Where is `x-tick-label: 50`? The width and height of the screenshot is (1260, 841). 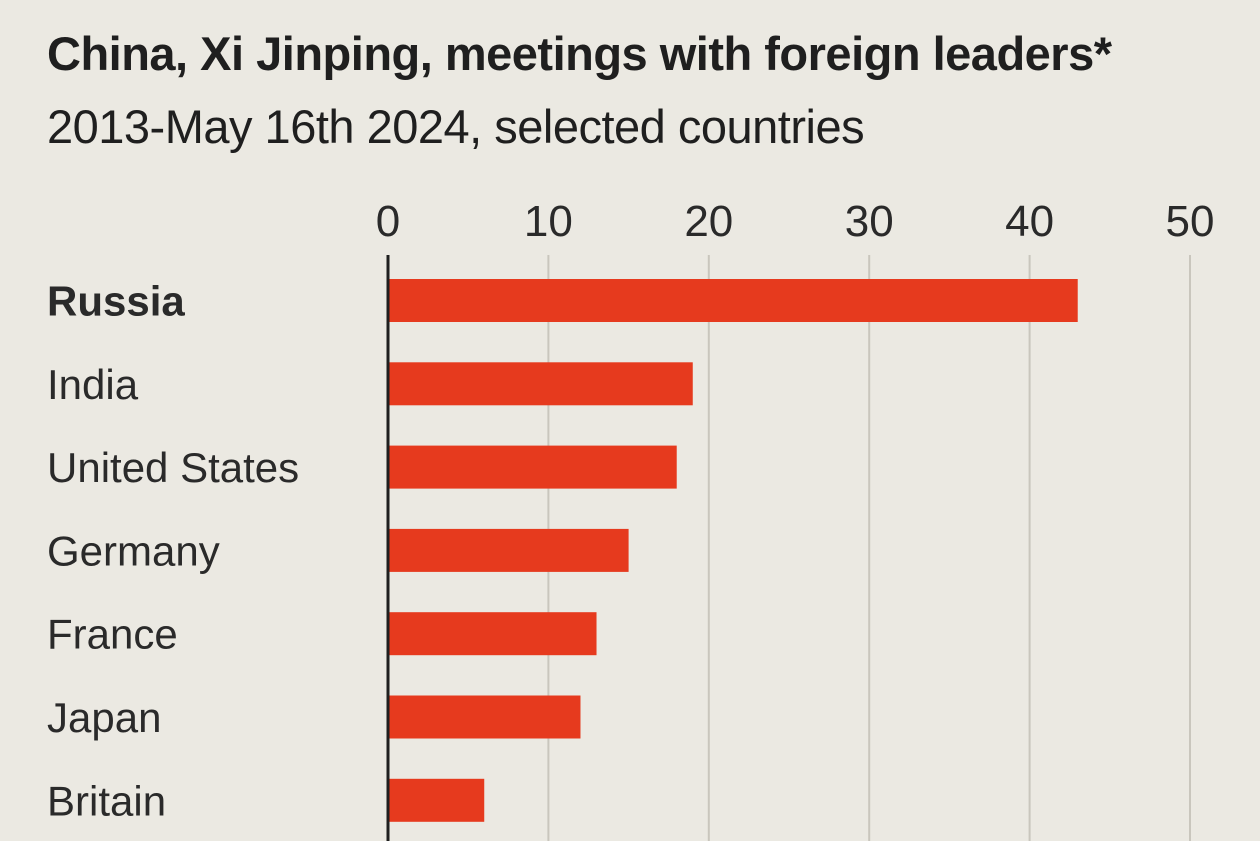
x-tick-label: 50 is located at coordinates (1190, 221).